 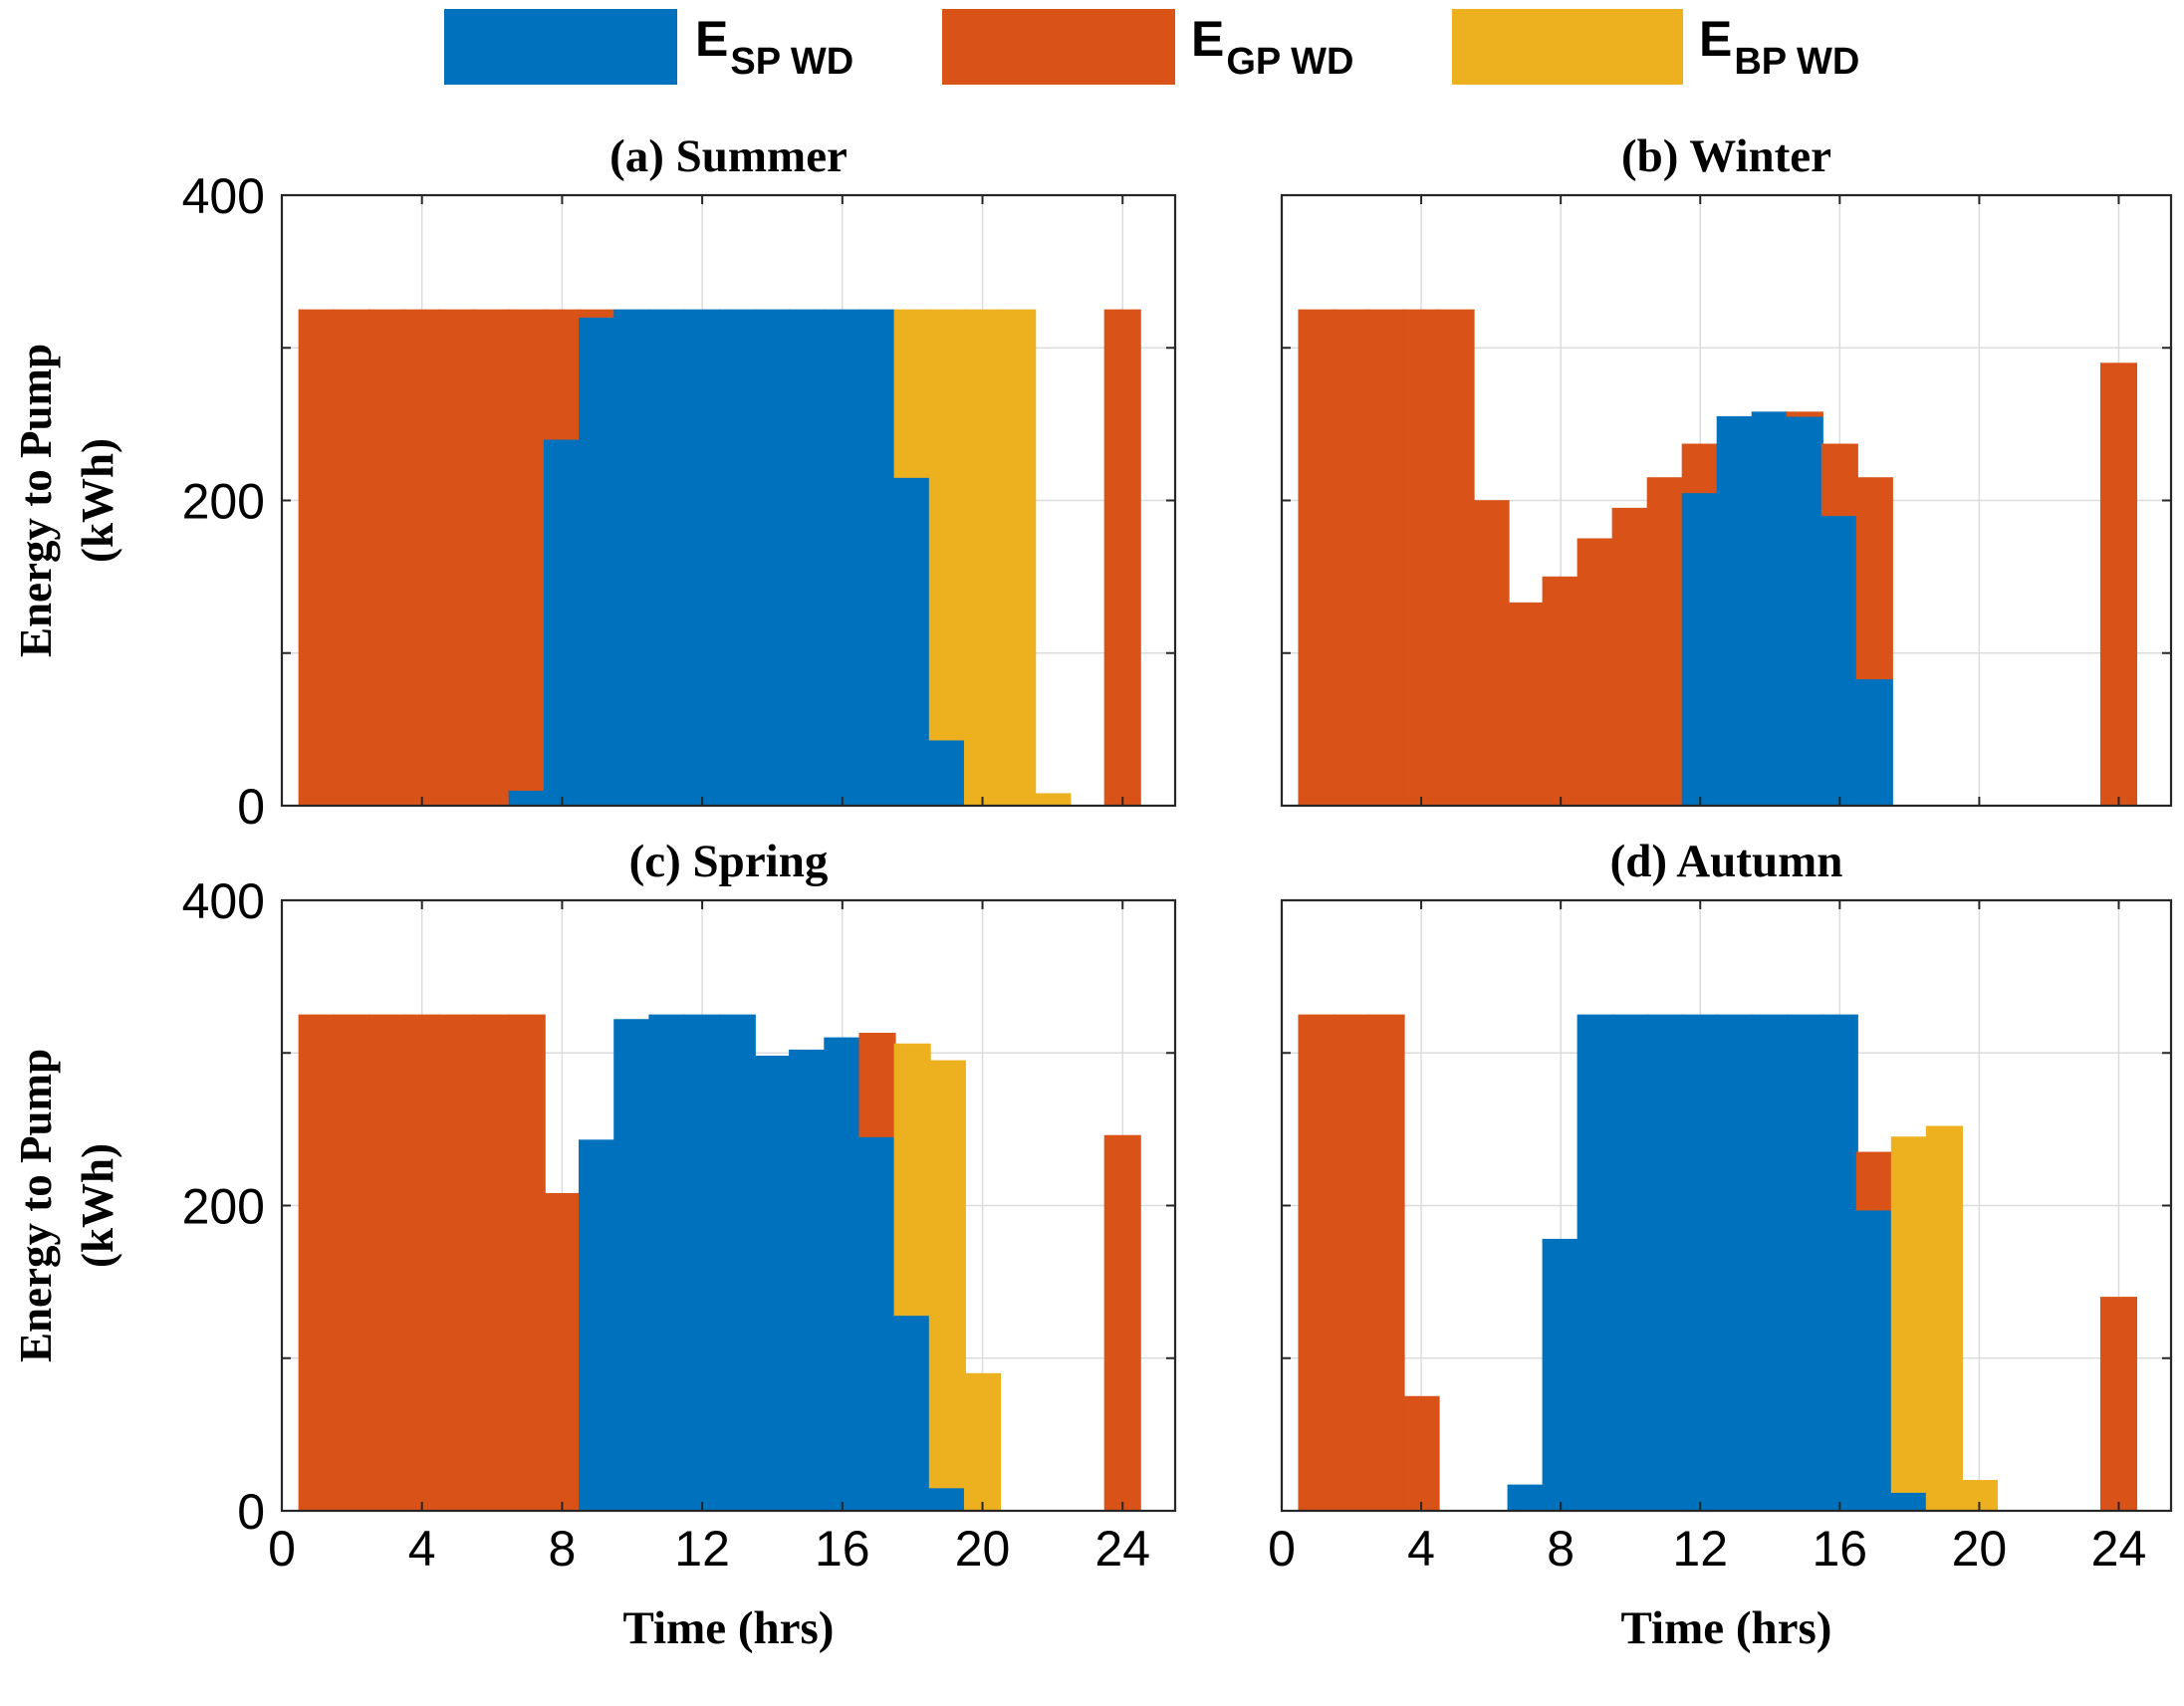 I want to click on x-tick-label: 16, so click(x=842, y=1549).